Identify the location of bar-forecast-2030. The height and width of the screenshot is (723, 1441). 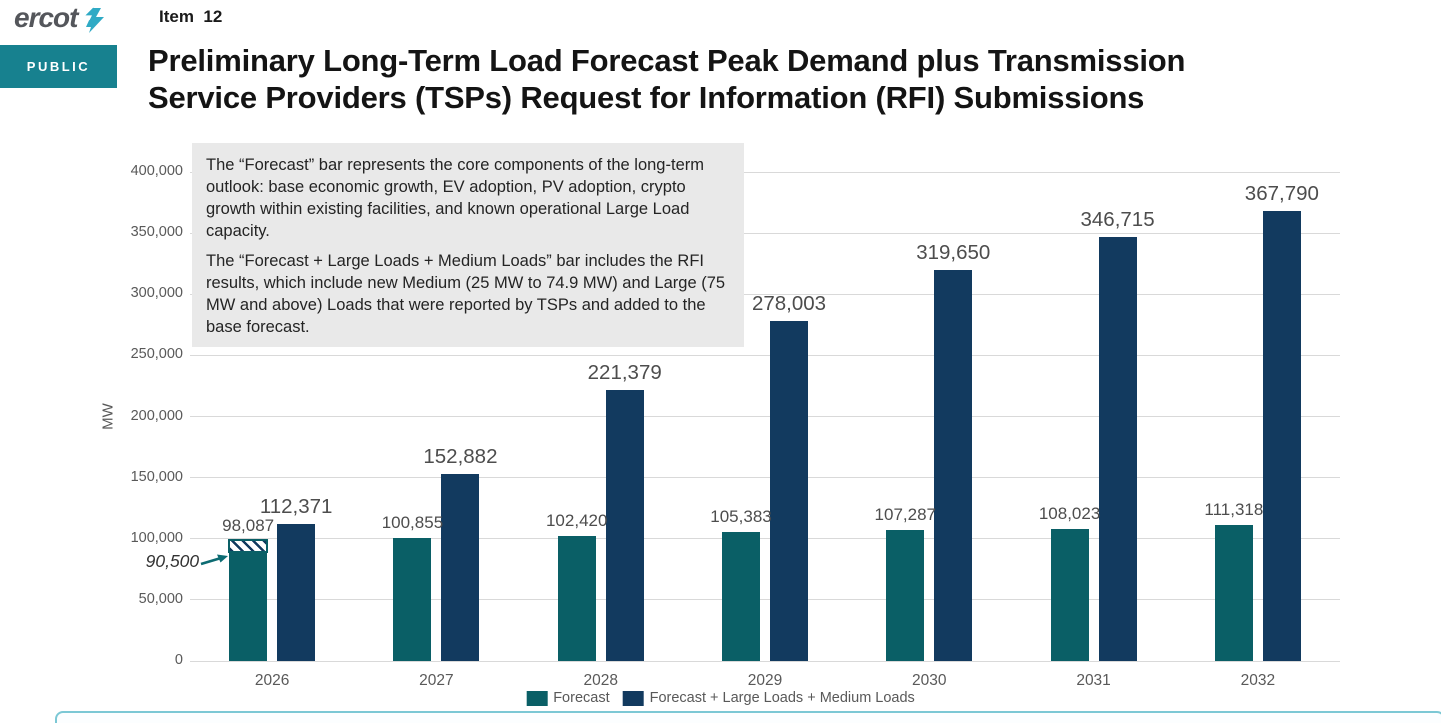
(905, 595).